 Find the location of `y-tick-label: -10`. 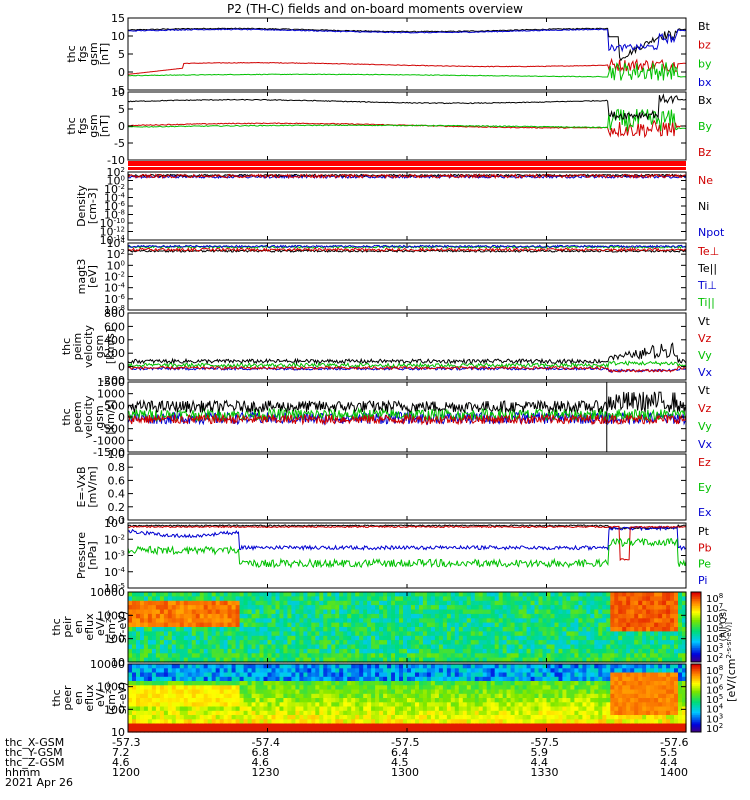

y-tick-label: -10 is located at coordinates (116, 160).